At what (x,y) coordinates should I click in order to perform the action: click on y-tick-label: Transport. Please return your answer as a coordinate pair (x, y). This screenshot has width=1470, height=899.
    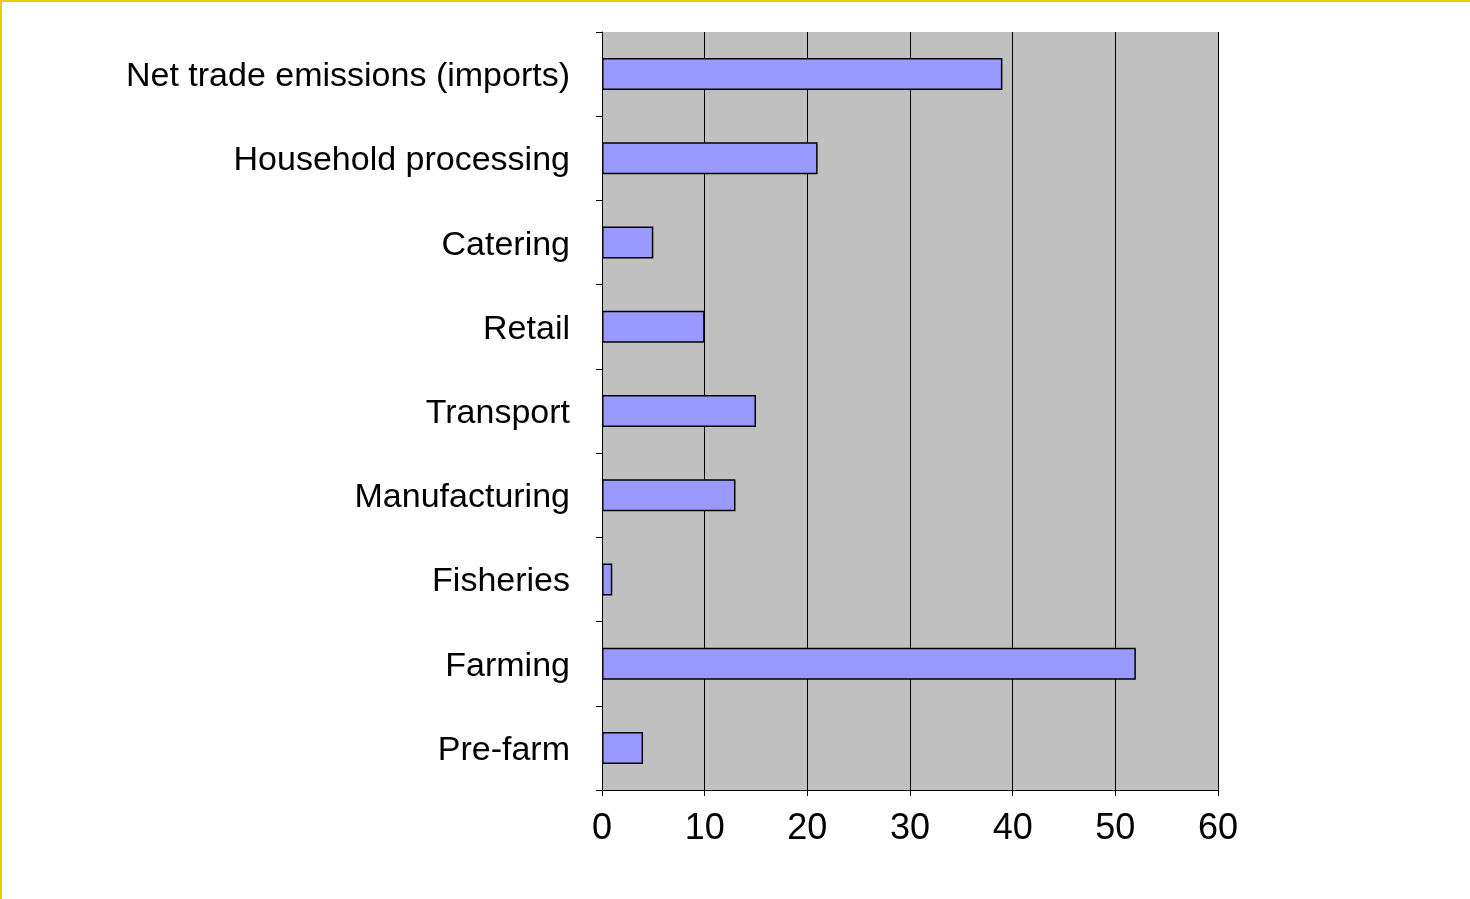
    Looking at the image, I should click on (498, 411).